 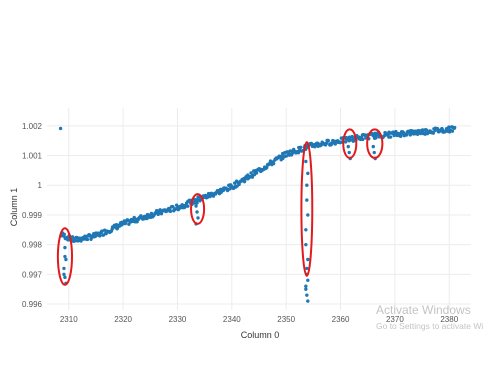 I want to click on y-tick-label: 0.996, so click(x=32, y=304).